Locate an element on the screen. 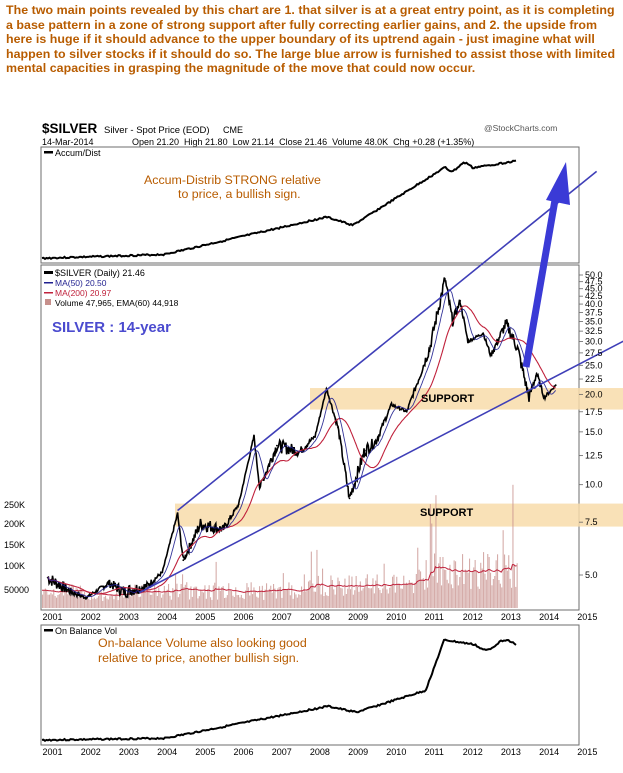 The image size is (623, 773). x-tick-label: 2010 is located at coordinates (396, 617).